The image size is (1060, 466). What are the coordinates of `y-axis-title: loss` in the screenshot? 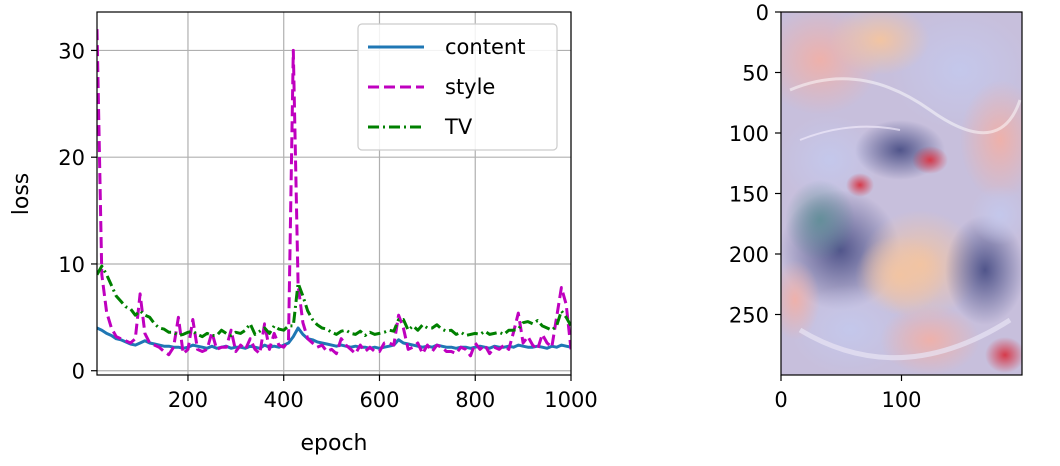 It's located at (21, 194).